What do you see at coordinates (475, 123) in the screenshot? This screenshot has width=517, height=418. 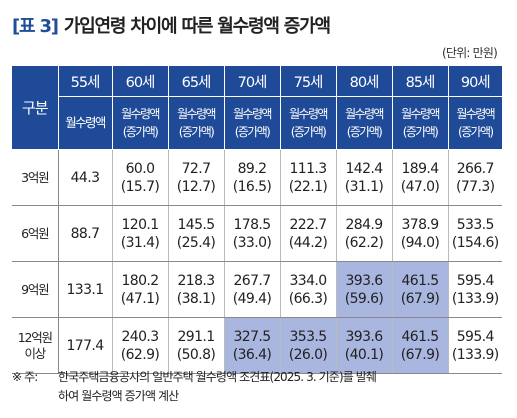 I see `header-sub-90: 월수령액 (증가액)` at bounding box center [475, 123].